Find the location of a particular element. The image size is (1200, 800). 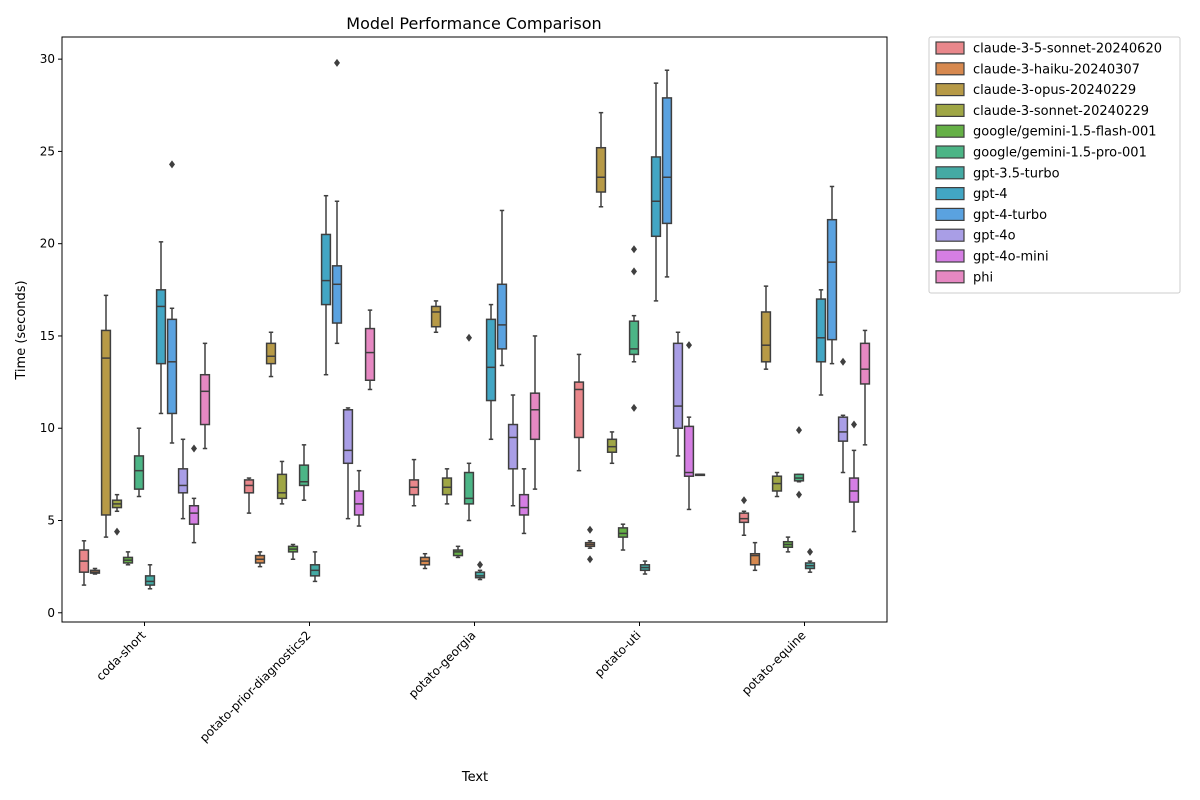

legend-label: google/gemini-1.5-flash-001 is located at coordinates (1065, 132).